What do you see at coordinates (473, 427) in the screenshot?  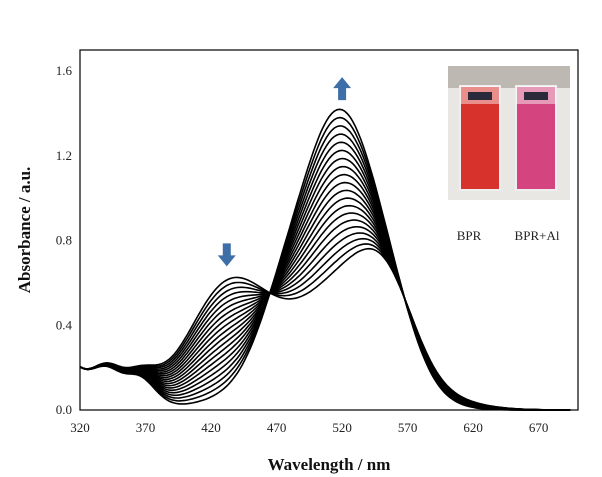 I see `x-tick-label: 620` at bounding box center [473, 427].